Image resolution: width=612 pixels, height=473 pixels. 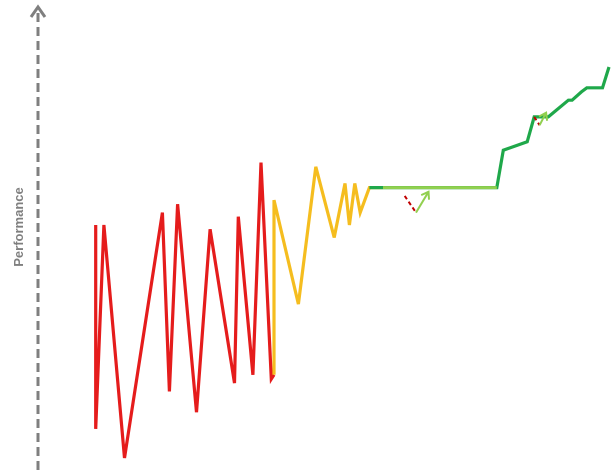 What do you see at coordinates (327, 270) in the screenshot?
I see `series-line-yellow` at bounding box center [327, 270].